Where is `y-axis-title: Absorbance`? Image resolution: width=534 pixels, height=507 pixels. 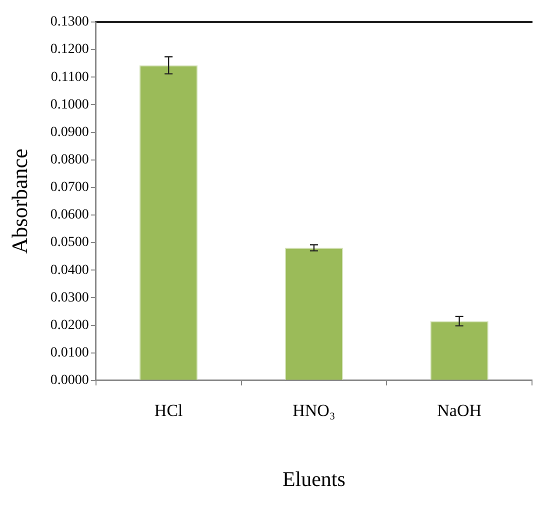 y-axis-title: Absorbance is located at coordinates (19, 201).